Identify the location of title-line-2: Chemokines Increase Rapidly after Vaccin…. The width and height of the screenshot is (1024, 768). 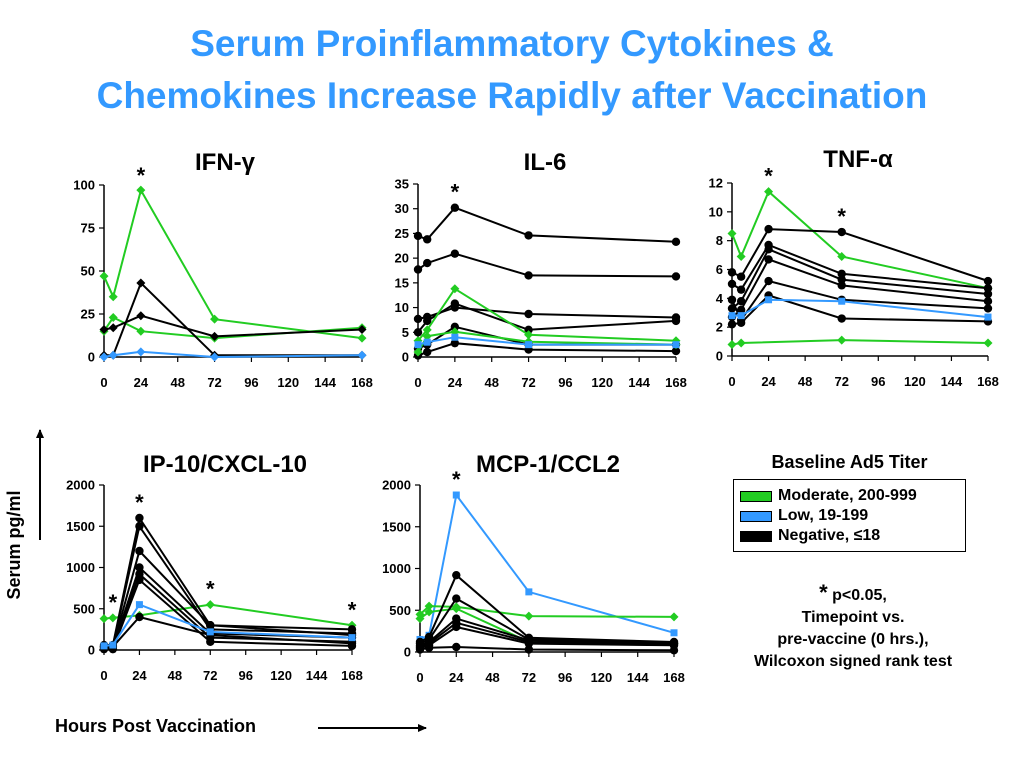
(512, 95).